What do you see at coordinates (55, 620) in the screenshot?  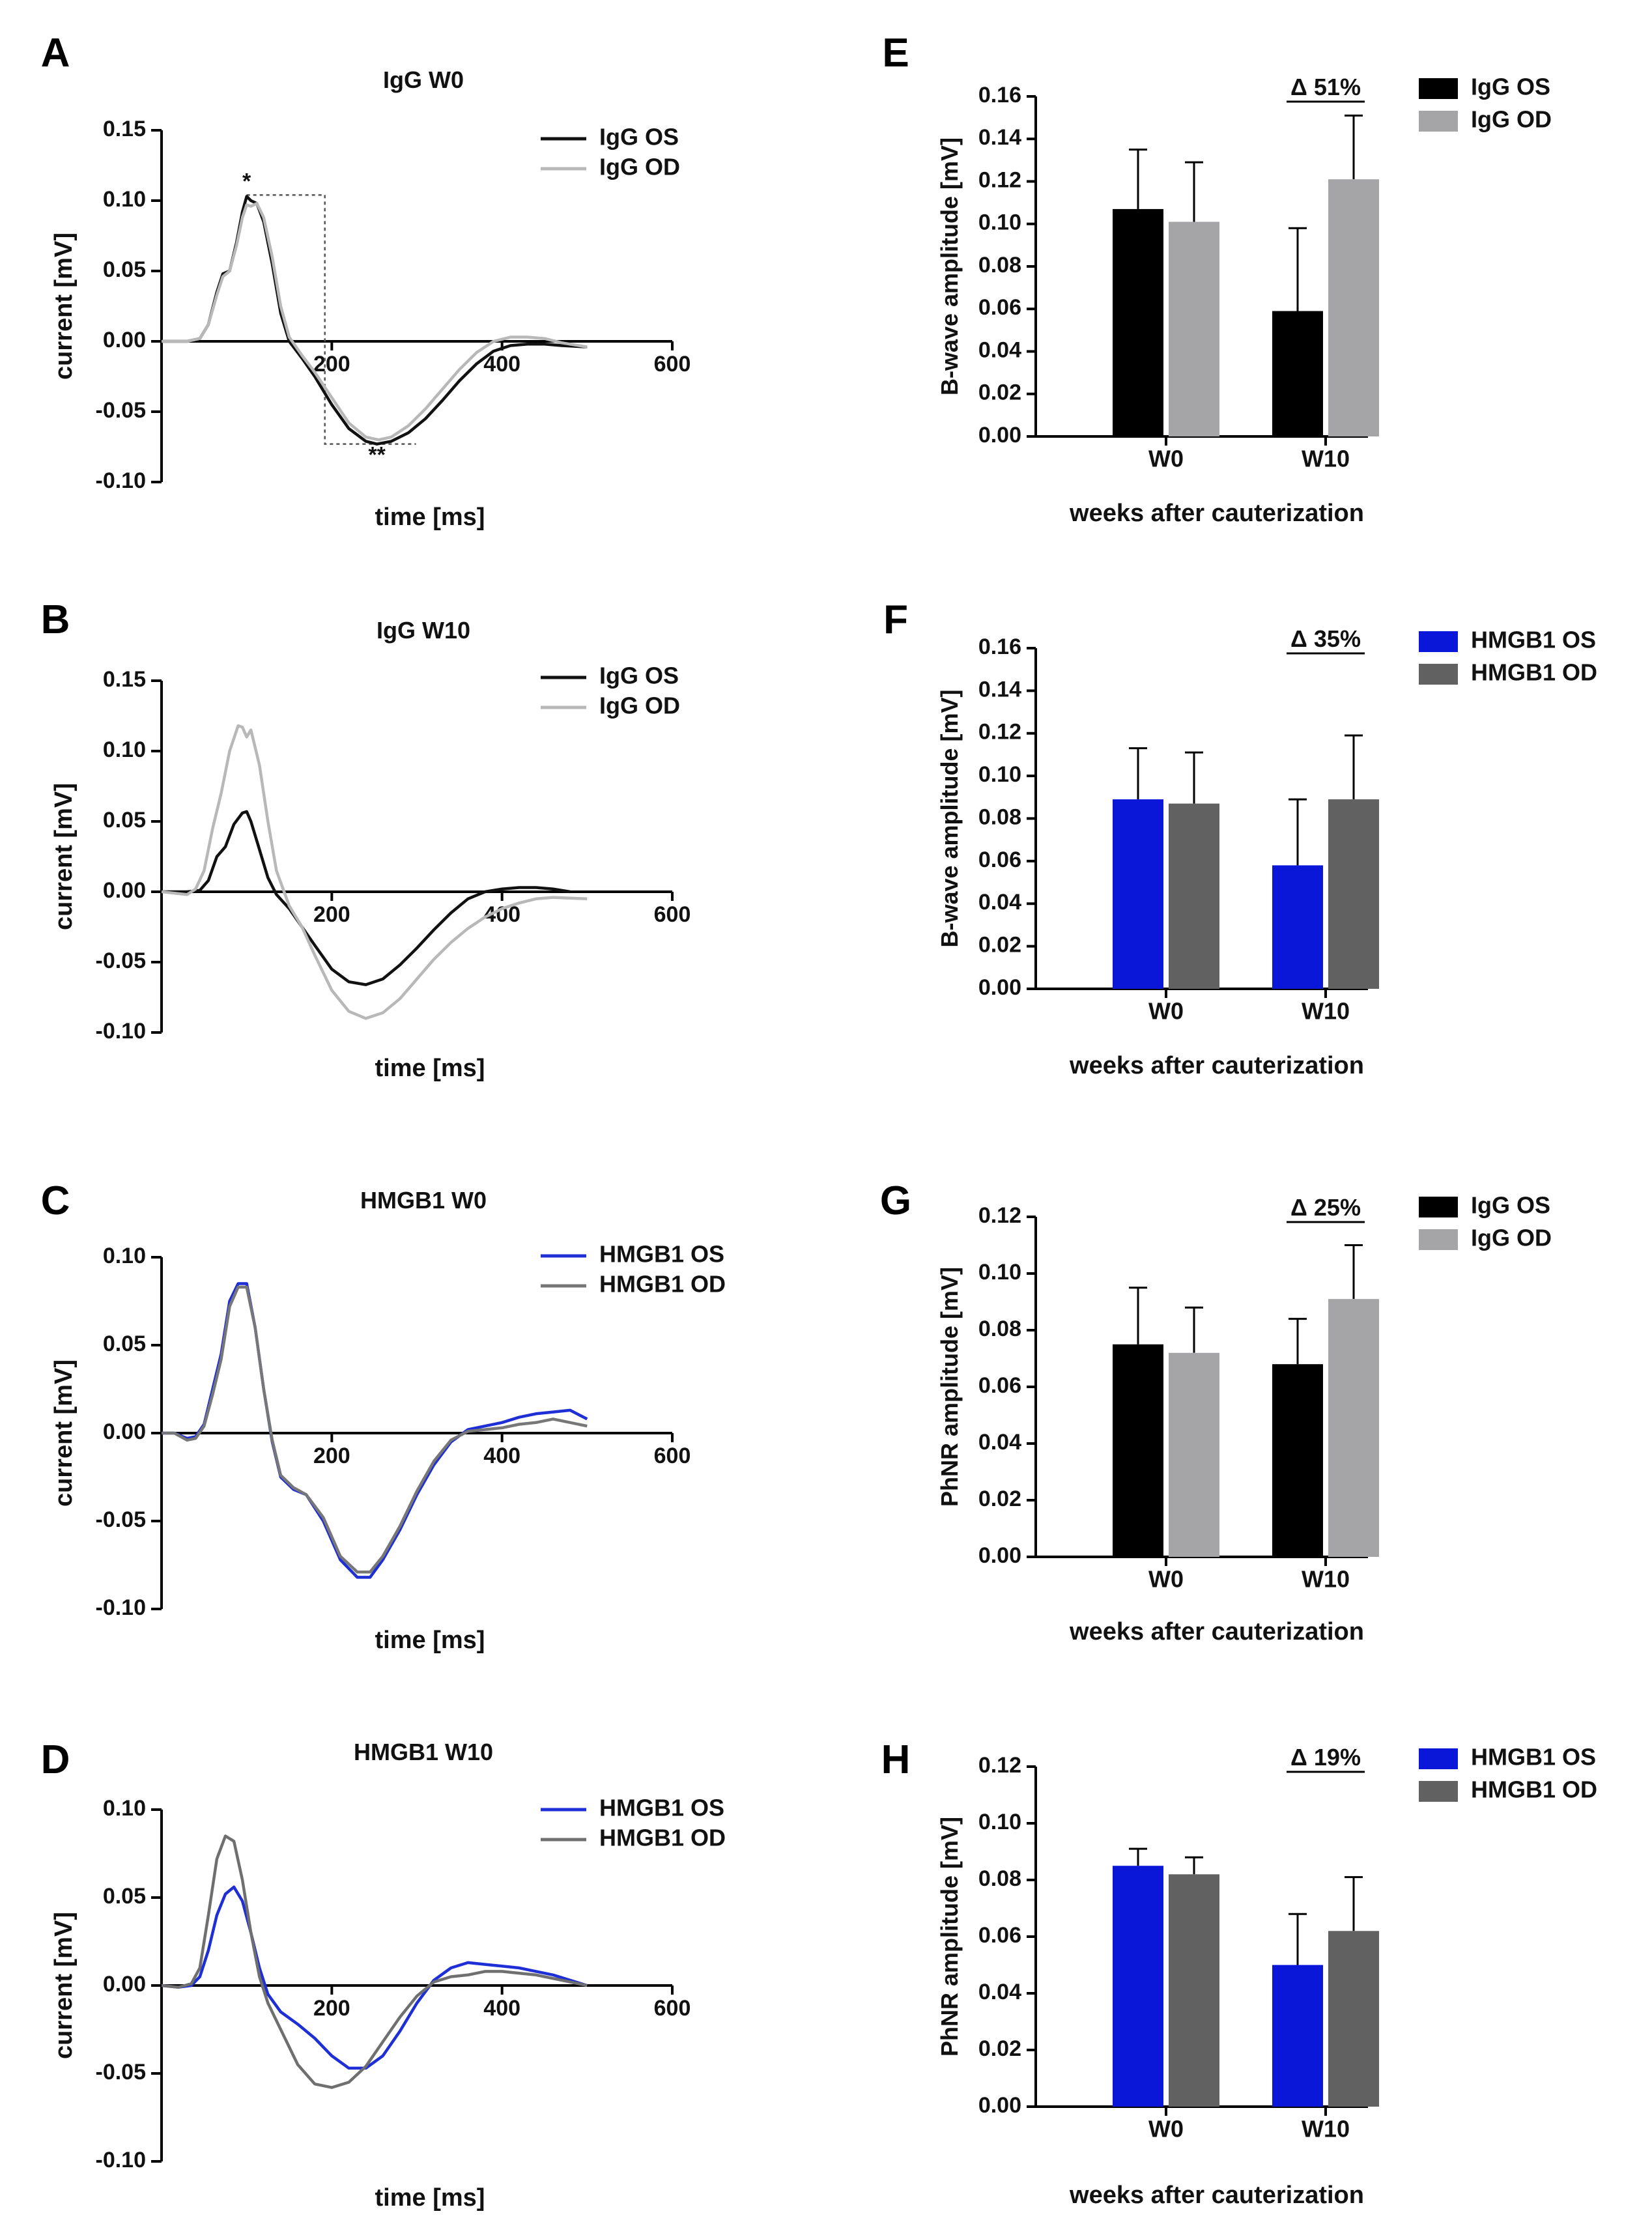 I see `panel-label: B` at bounding box center [55, 620].